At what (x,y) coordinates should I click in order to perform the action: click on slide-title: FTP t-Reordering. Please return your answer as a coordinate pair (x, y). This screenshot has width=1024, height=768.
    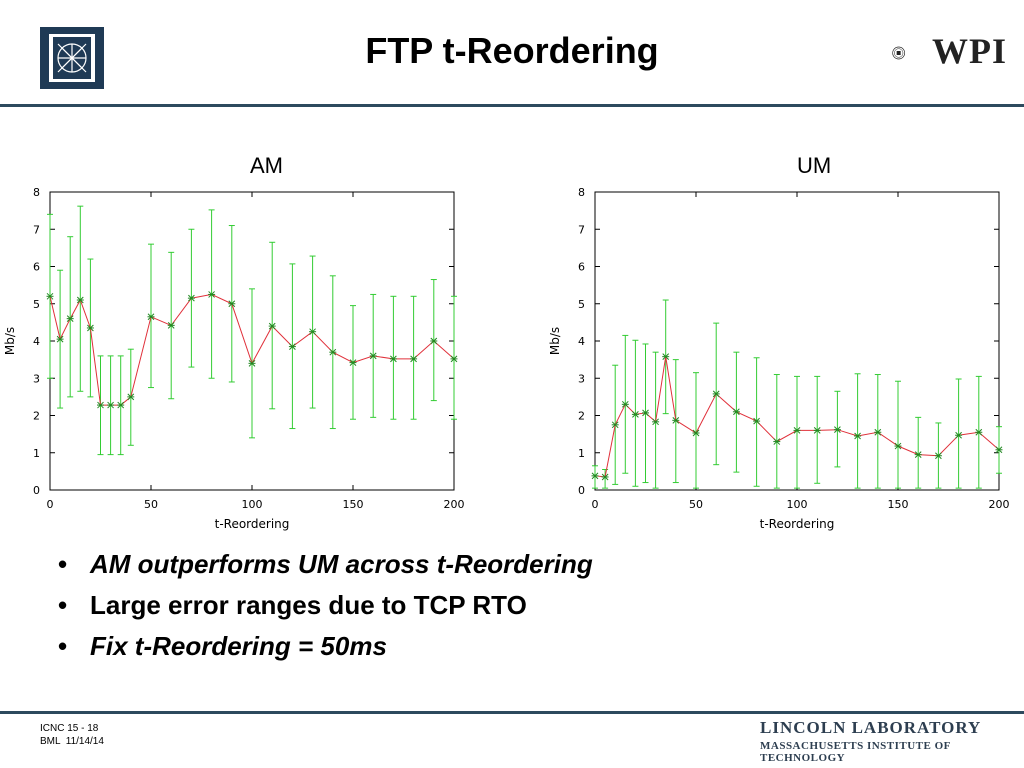
    Looking at the image, I should click on (512, 50).